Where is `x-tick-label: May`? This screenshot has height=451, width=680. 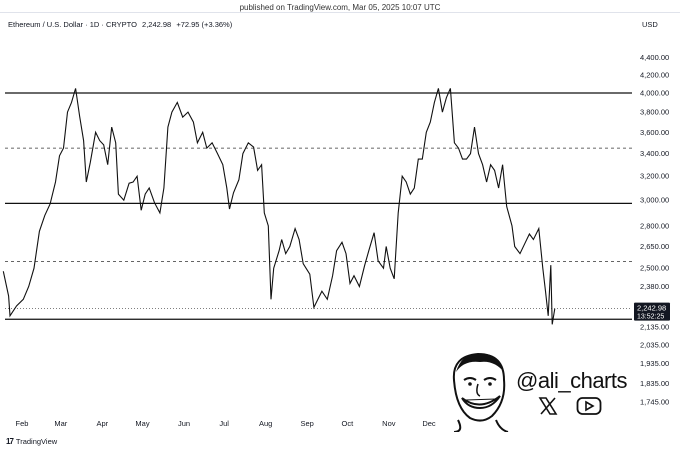
x-tick-label: May is located at coordinates (142, 423).